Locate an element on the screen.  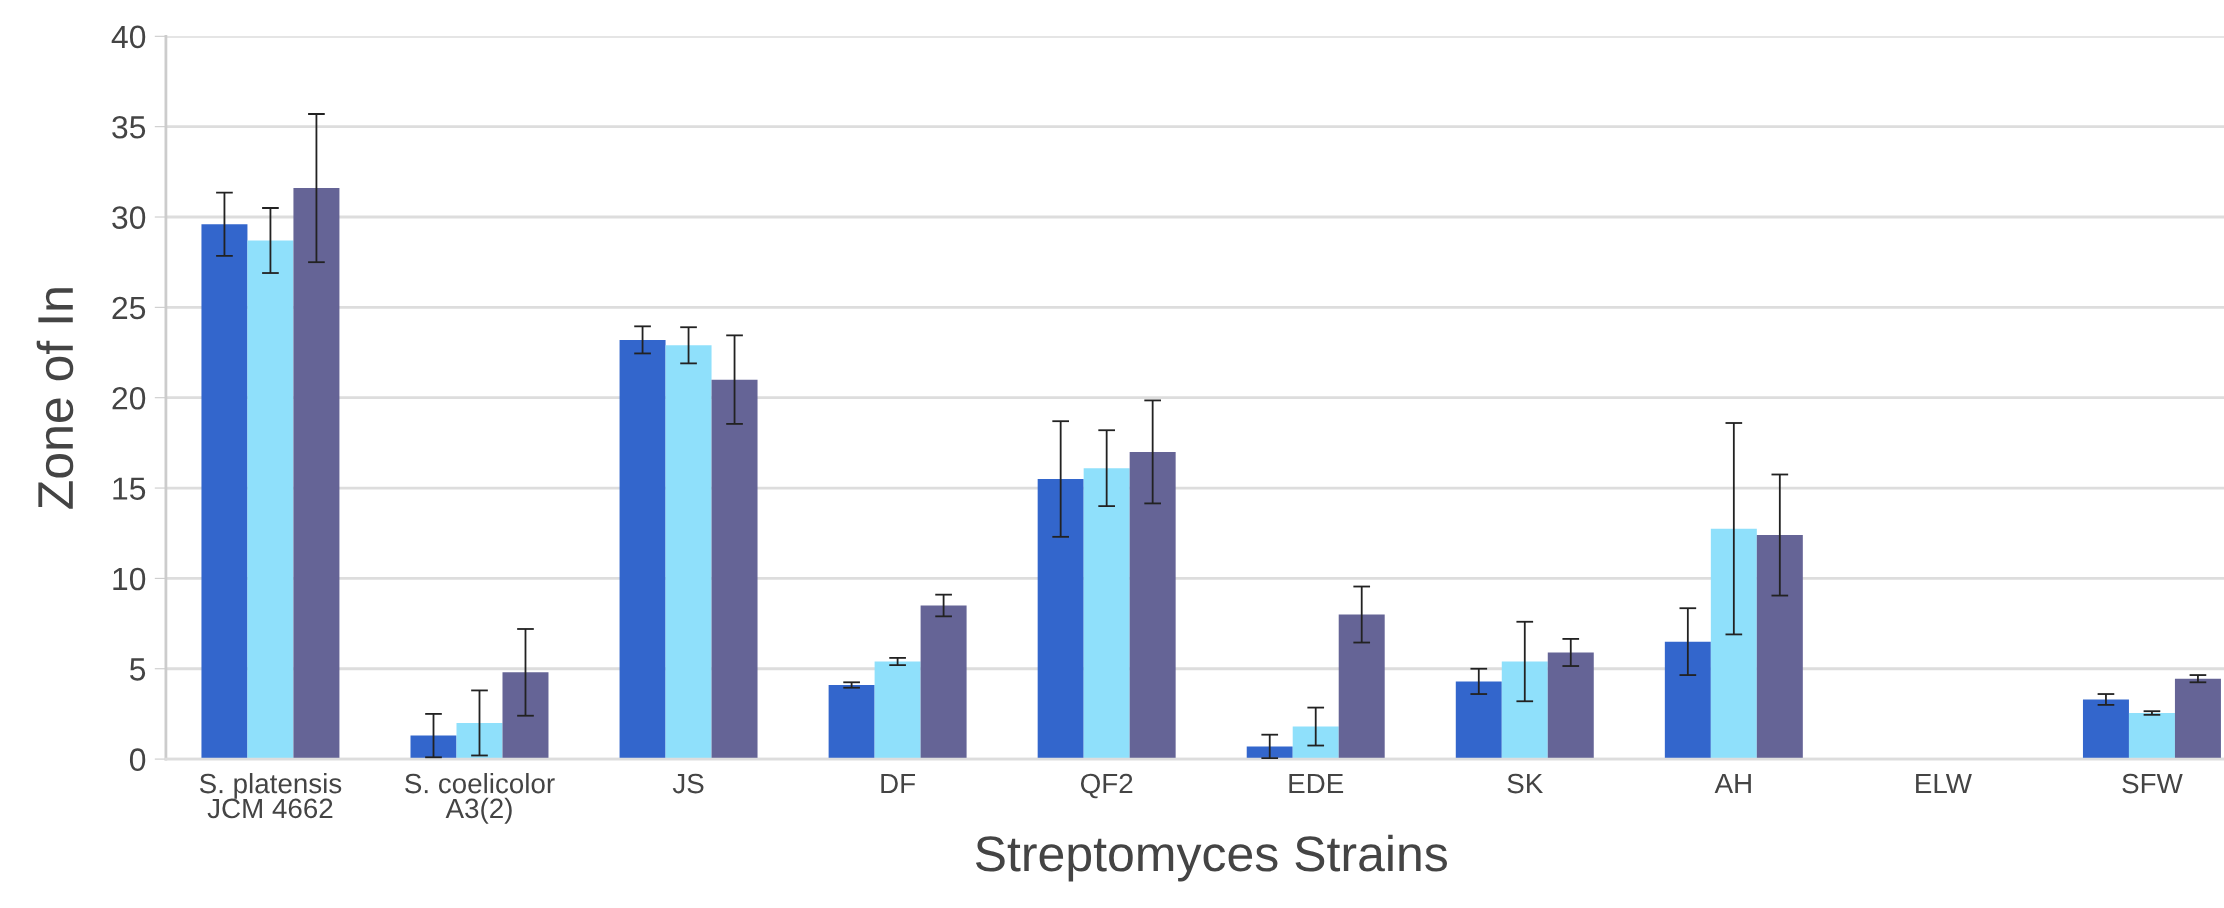
y-tick-label: 40 is located at coordinates (128, 37).